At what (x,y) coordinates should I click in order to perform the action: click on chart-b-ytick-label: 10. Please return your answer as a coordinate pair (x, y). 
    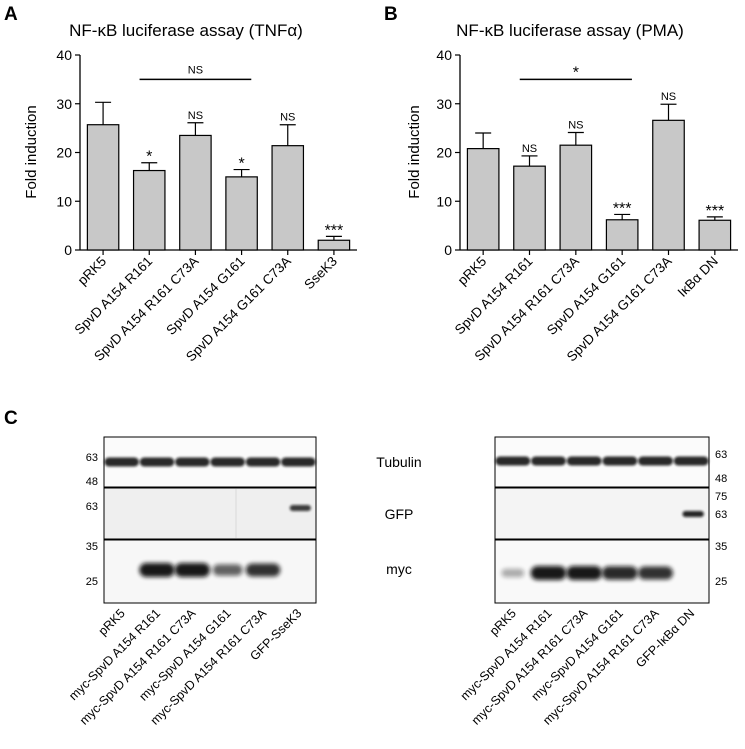
    Looking at the image, I should click on (444, 201).